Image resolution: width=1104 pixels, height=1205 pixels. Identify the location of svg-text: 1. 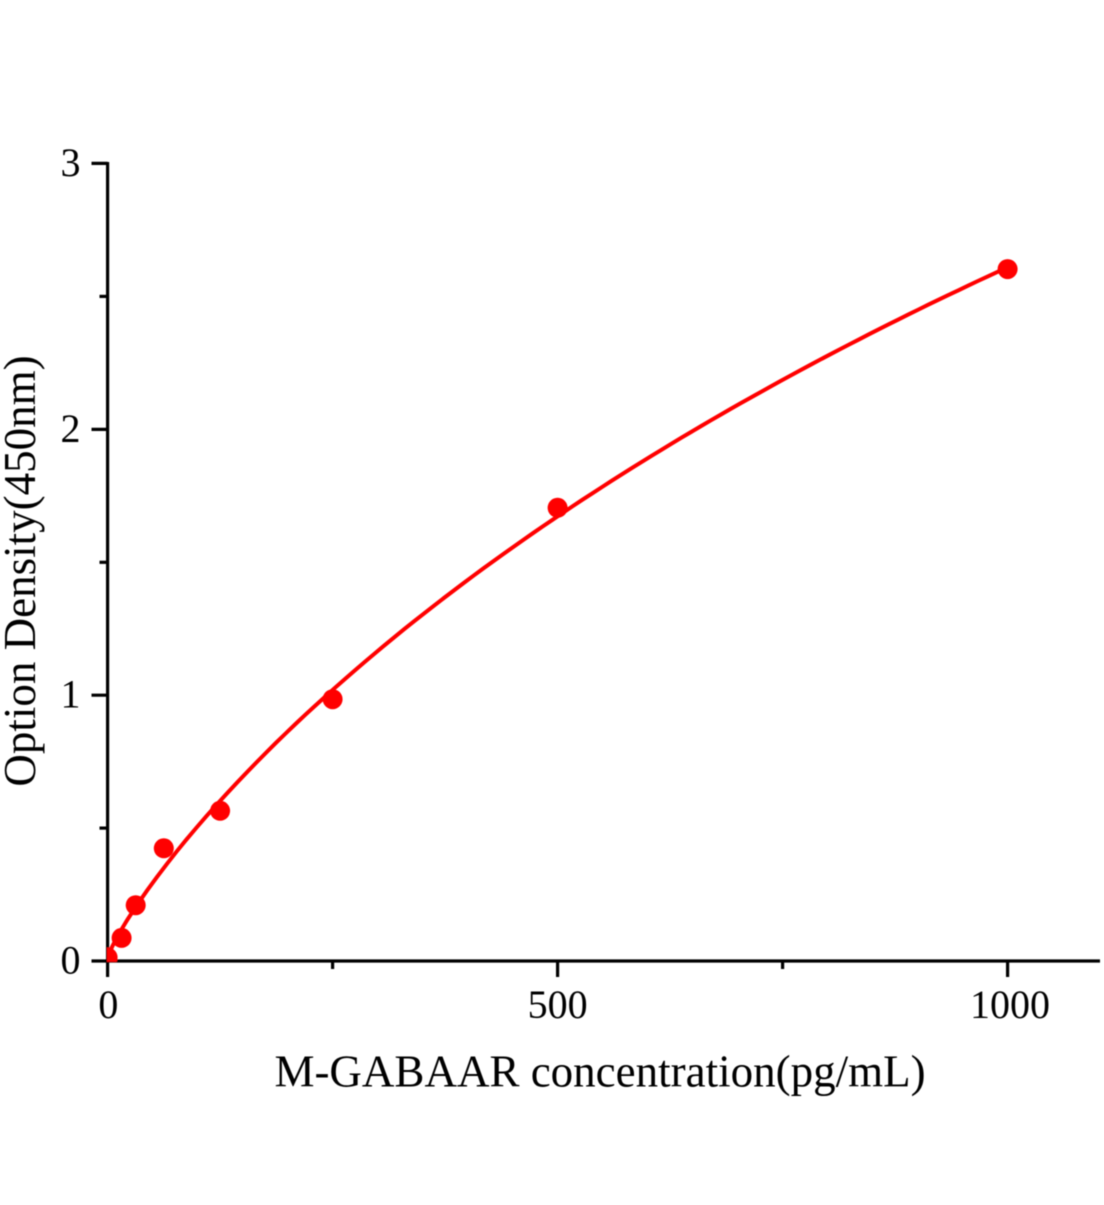
(71, 694).